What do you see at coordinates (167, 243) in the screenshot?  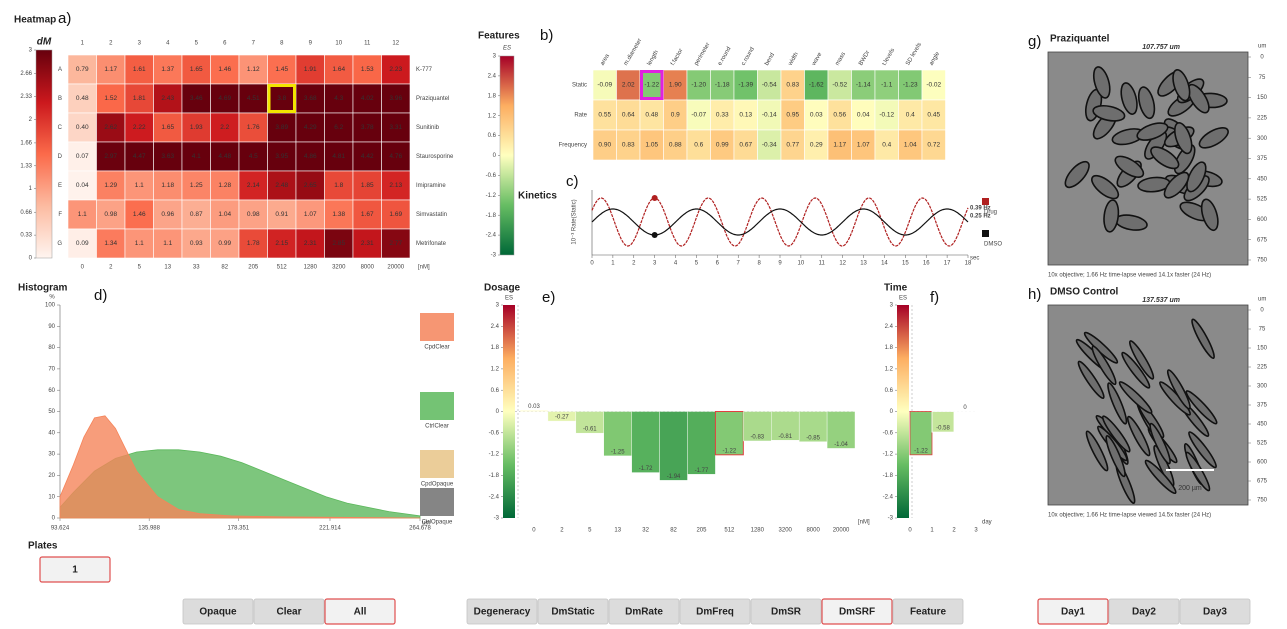 I see `cell-label: 1.1` at bounding box center [167, 243].